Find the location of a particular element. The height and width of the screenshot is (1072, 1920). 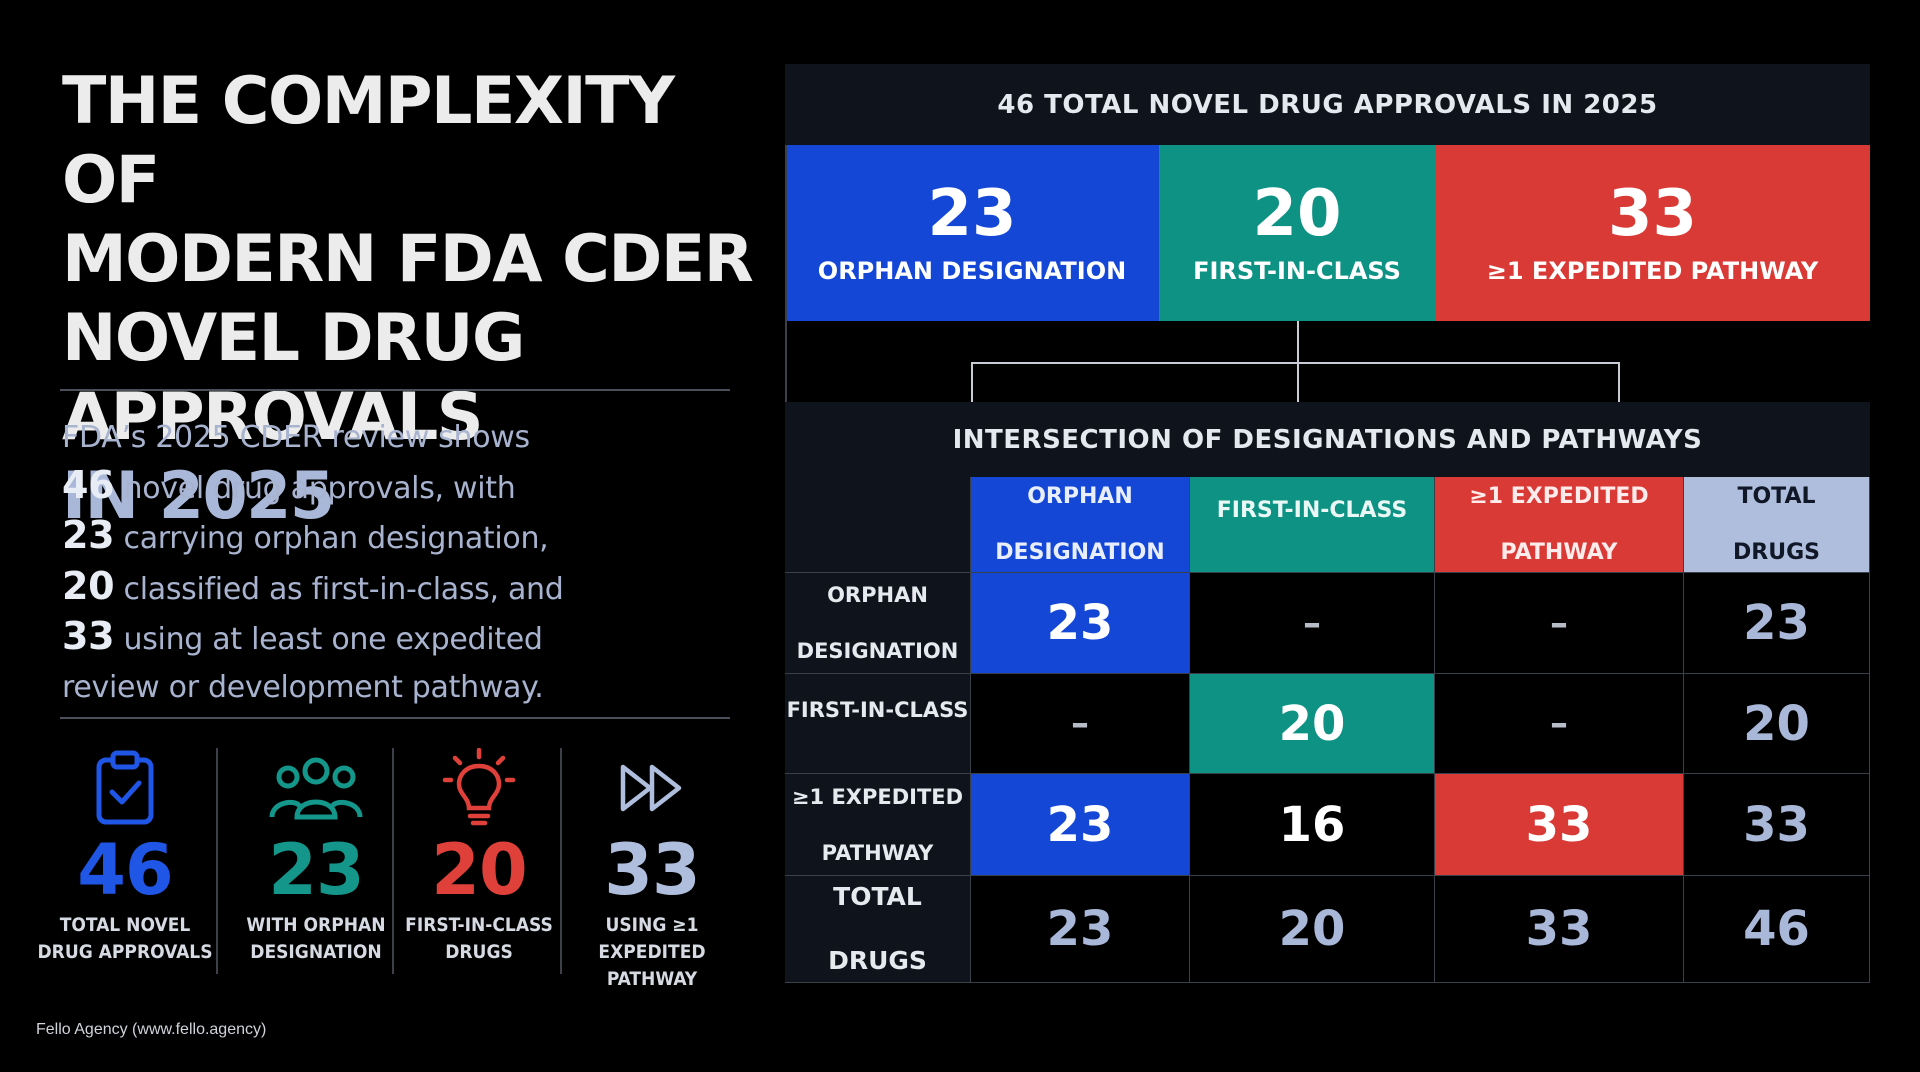

summary-line: review or development pathway. is located at coordinates (303, 687).